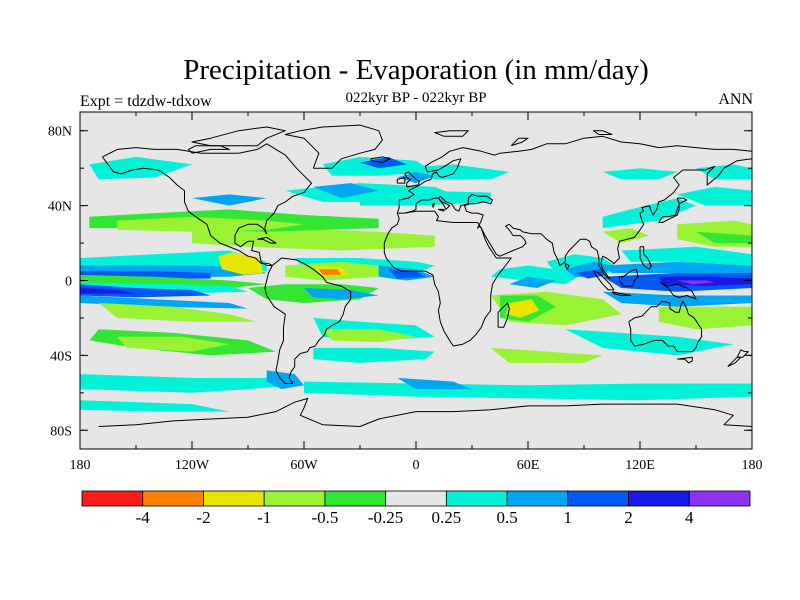  I want to click on lat-tick-label: 40N, so click(60, 207).